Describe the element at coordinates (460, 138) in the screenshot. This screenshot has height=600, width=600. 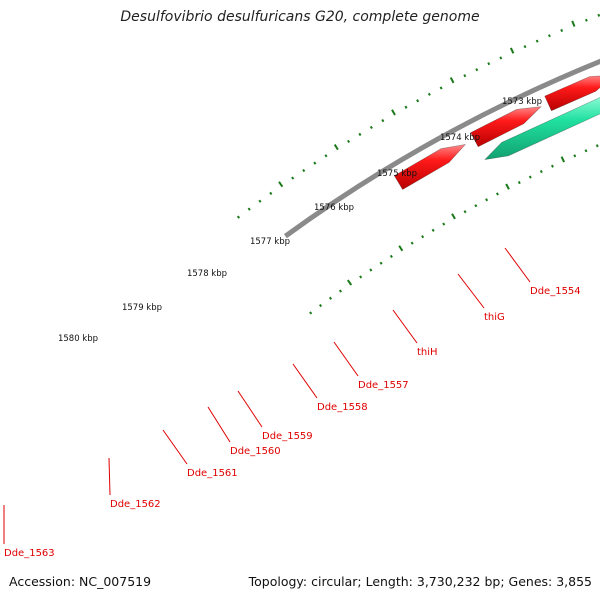
I see `kbp-label: 1574 kbp` at that location.